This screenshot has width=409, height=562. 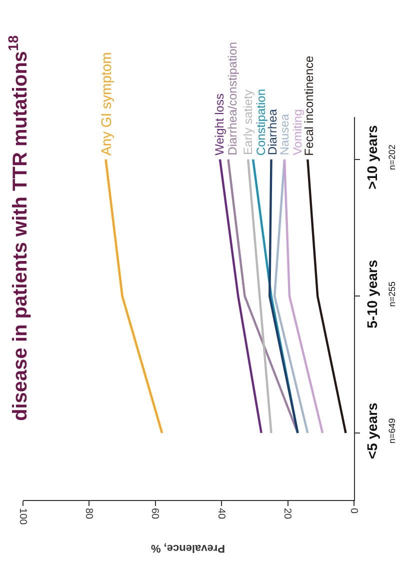 What do you see at coordinates (261, 122) in the screenshot?
I see `text: Constipation` at bounding box center [261, 122].